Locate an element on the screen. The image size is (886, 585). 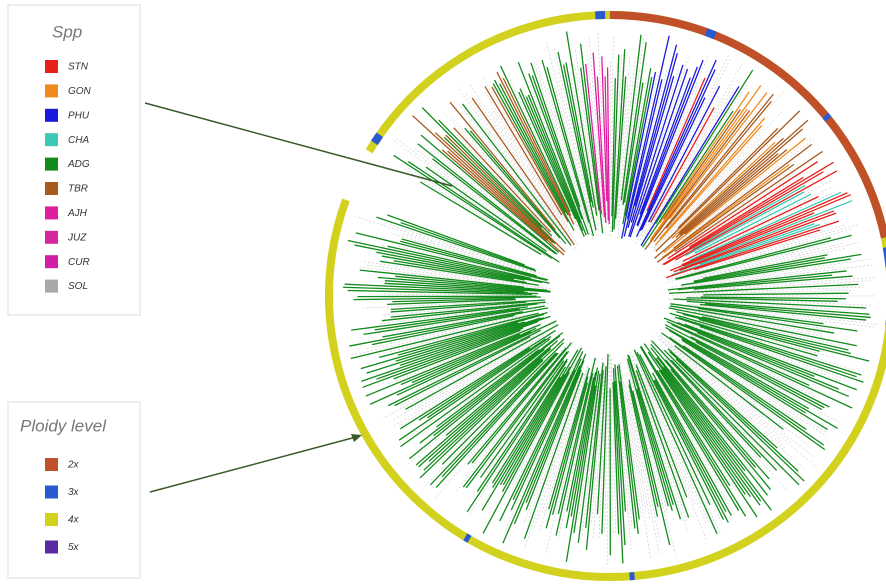
legend-label: AJH is located at coordinates (77, 213).